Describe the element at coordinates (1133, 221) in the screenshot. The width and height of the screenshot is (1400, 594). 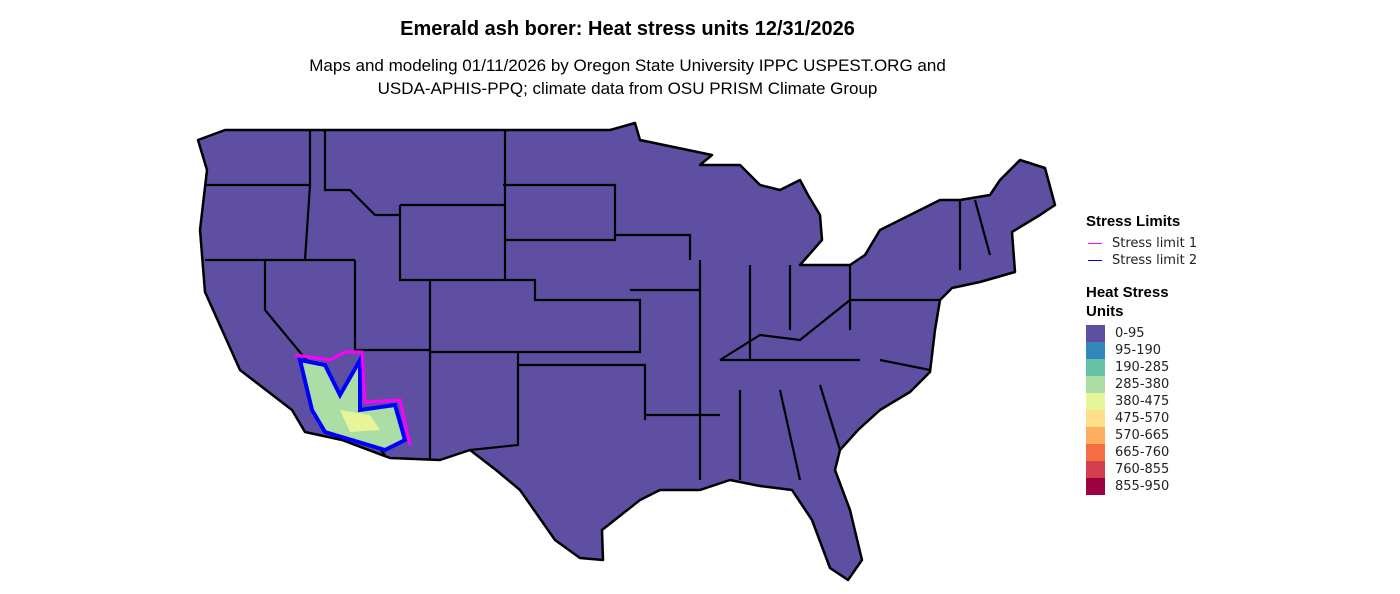
I see `stress-limits-legend-title: Stress Limits` at that location.